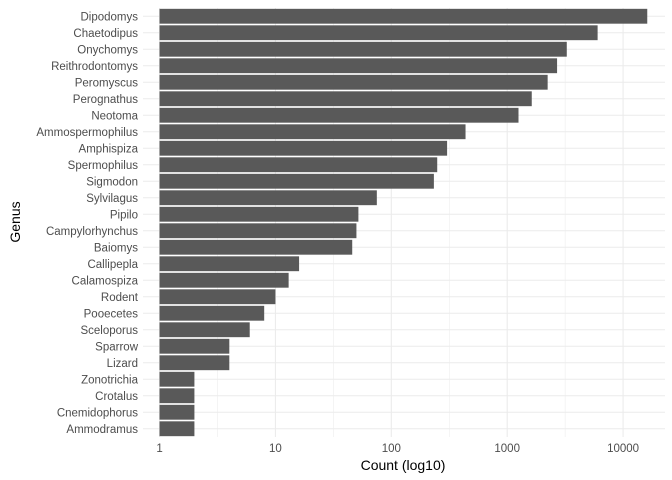  What do you see at coordinates (194, 363) in the screenshot?
I see `bar-lizard` at bounding box center [194, 363].